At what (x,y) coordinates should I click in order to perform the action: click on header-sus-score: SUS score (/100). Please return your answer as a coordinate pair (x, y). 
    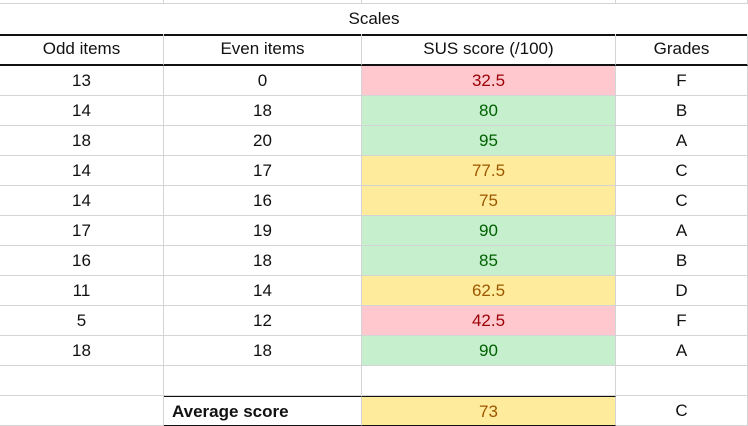
    Looking at the image, I should click on (489, 50).